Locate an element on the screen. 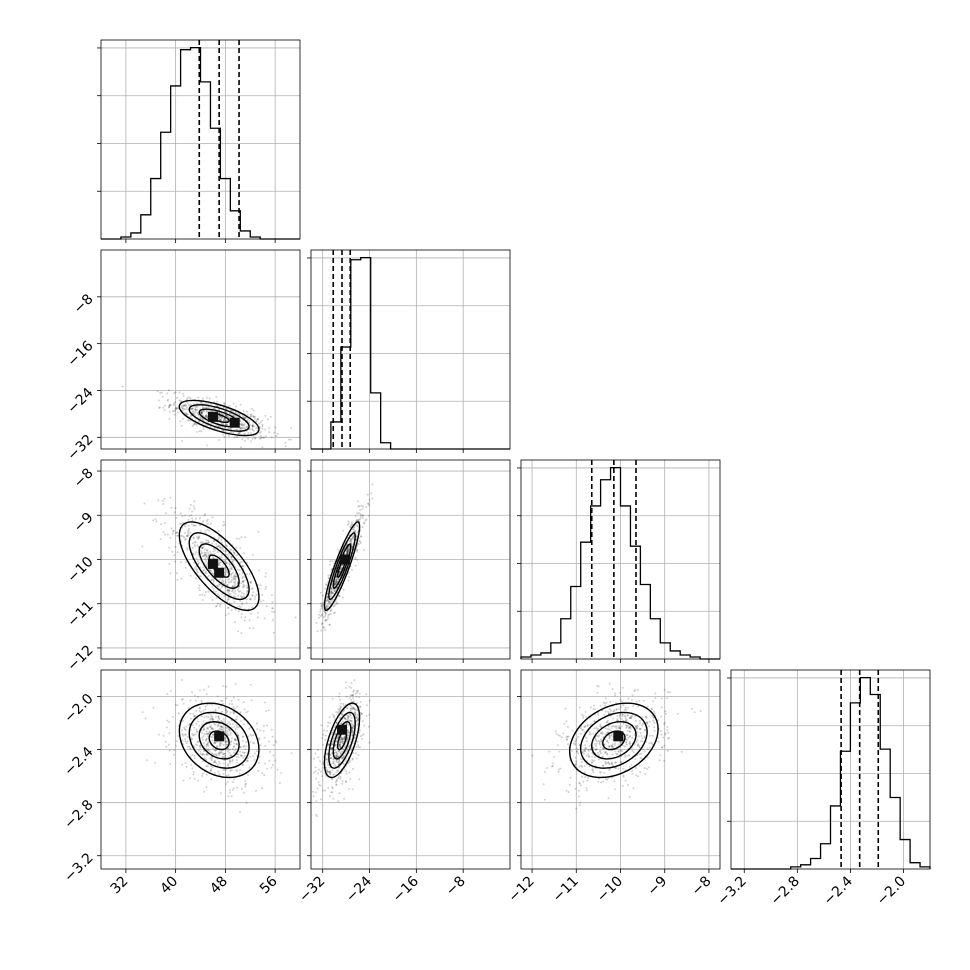  pair-inner is located at coordinates (219, 565).